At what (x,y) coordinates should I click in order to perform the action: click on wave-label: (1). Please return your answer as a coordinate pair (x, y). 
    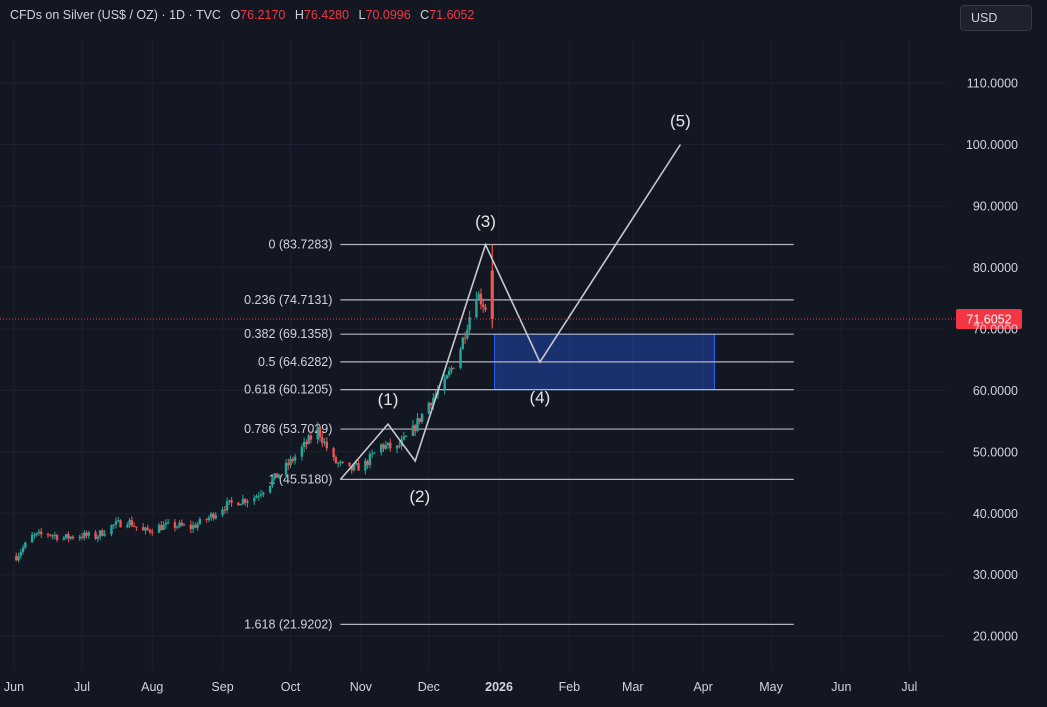
    Looking at the image, I should click on (388, 399).